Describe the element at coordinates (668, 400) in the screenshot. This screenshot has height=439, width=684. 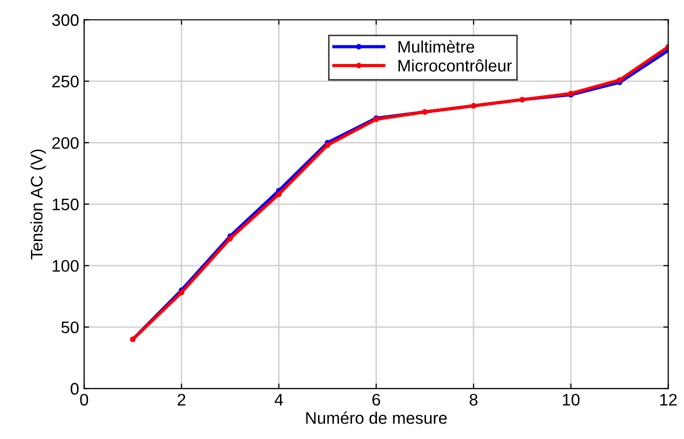
I see `x-tick-label: 12` at that location.